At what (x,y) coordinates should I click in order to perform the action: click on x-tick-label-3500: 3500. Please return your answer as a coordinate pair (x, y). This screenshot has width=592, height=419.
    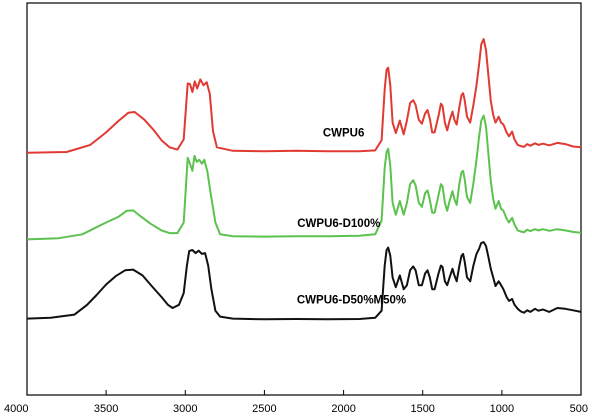
    Looking at the image, I should click on (106, 409).